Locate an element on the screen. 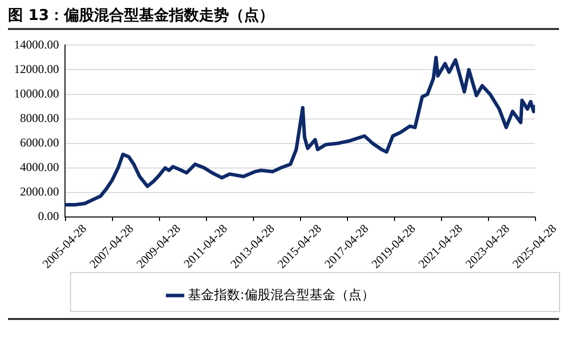 The height and width of the screenshot is (348, 567). y-tick-label: 8000.00 is located at coordinates (39, 117).